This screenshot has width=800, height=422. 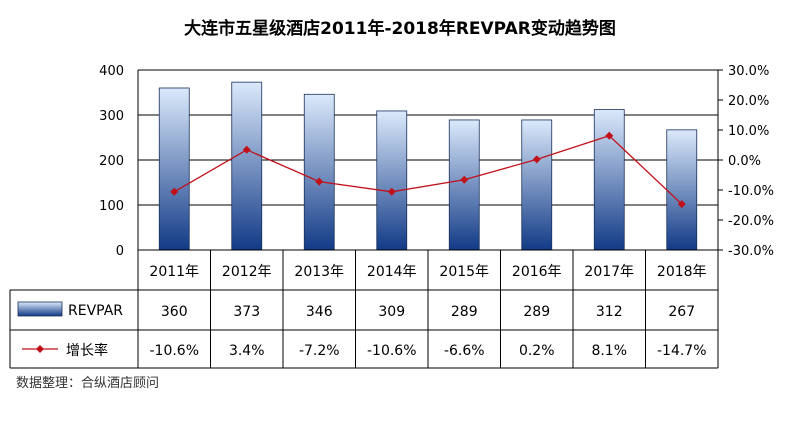 I want to click on series-line, so click(x=428, y=169).